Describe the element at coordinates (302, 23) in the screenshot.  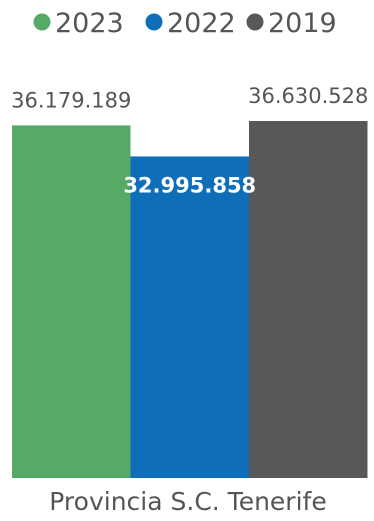
I see `legend-label-2019: 2019` at that location.